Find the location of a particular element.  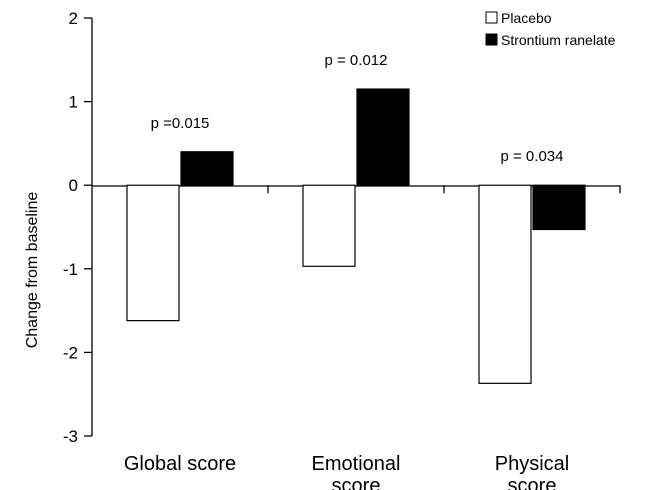

legend: Placebo Strontium ranelate is located at coordinates (550, 29).